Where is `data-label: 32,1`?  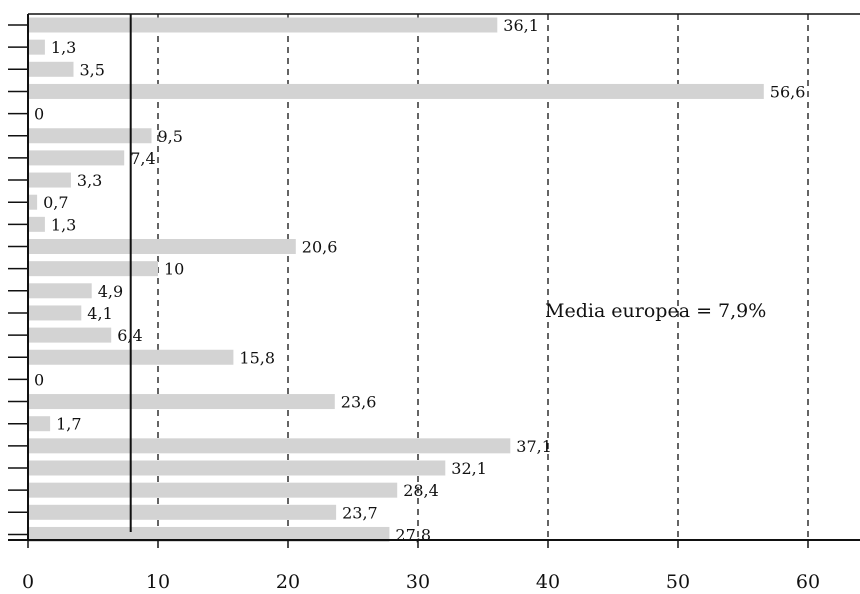 data-label: 32,1 is located at coordinates (469, 468).